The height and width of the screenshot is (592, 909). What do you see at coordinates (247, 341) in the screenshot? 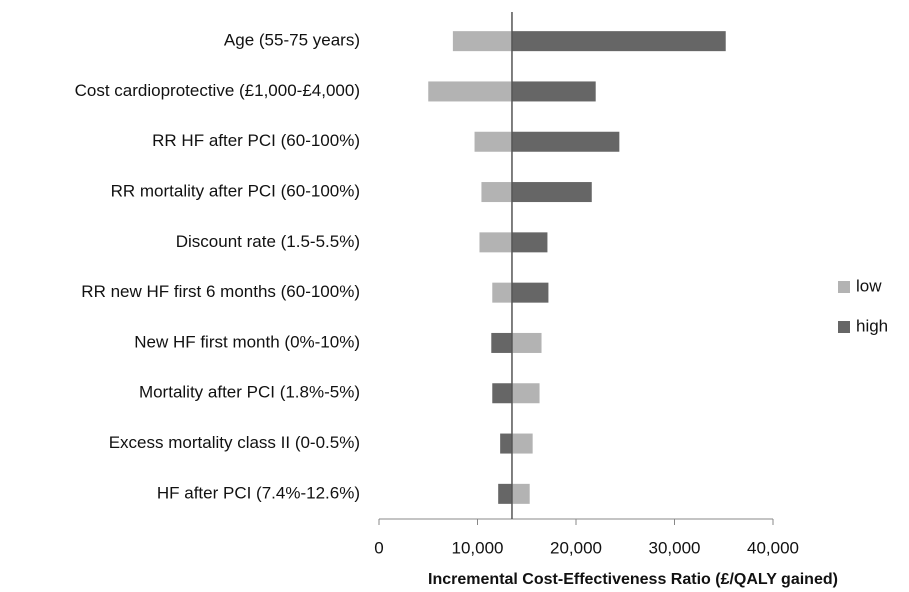
I see `y-tick-label: New HF first month (0%-10%)` at bounding box center [247, 341].